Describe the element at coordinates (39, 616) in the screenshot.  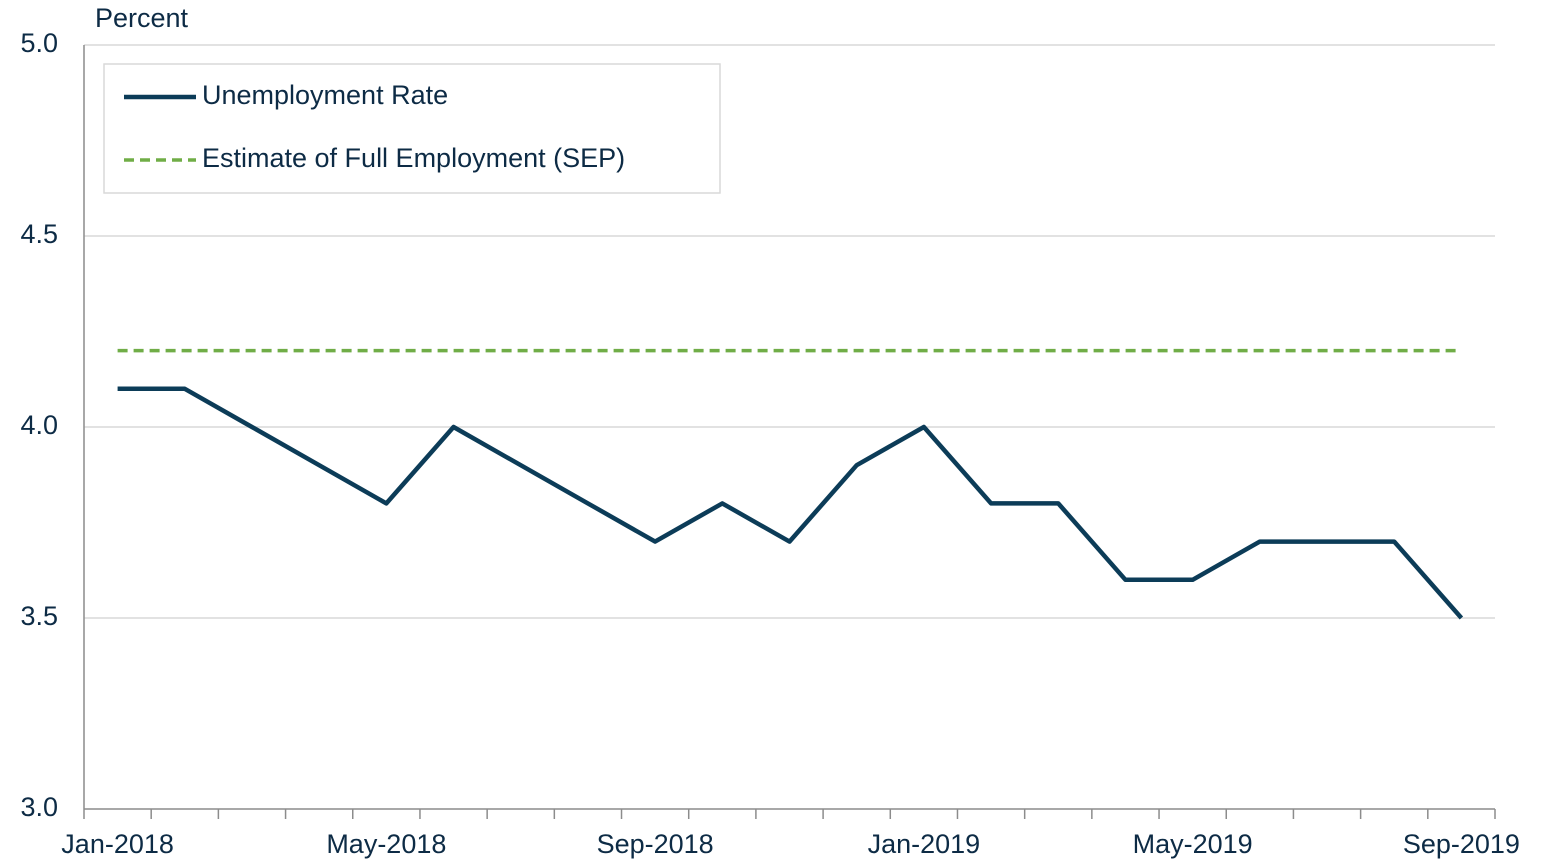
I see `y-tick-label: 3.5` at that location.